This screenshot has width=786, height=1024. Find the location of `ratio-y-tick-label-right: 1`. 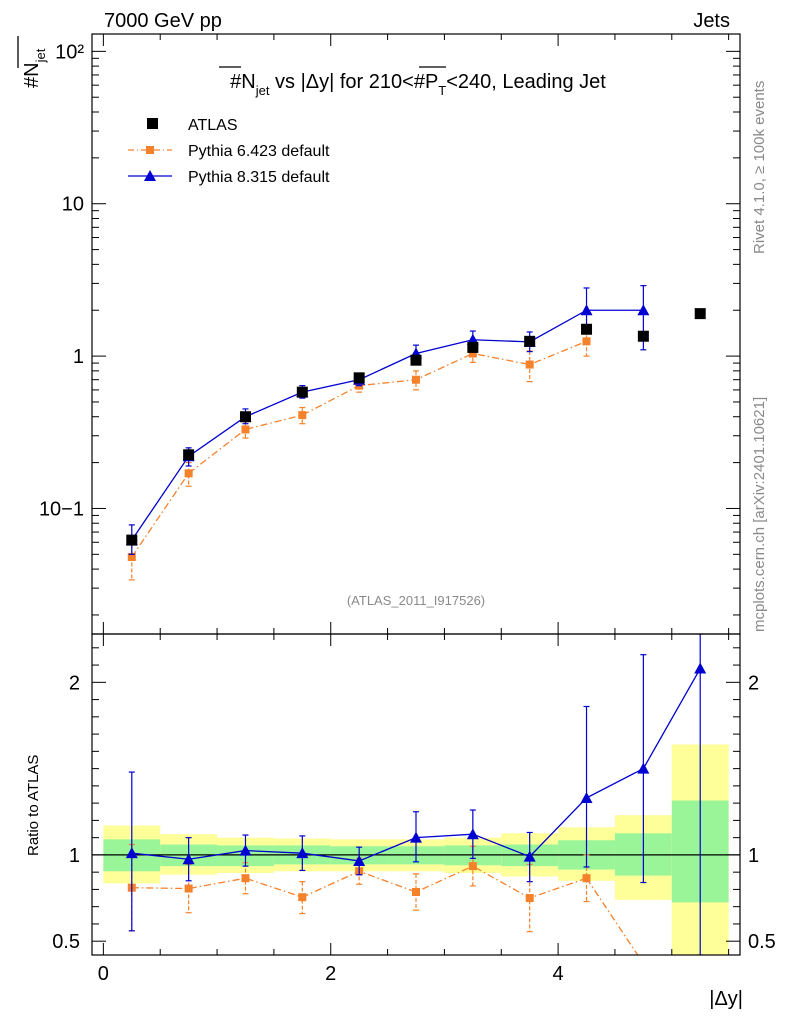

ratio-y-tick-label-right: 1 is located at coordinates (753, 856).